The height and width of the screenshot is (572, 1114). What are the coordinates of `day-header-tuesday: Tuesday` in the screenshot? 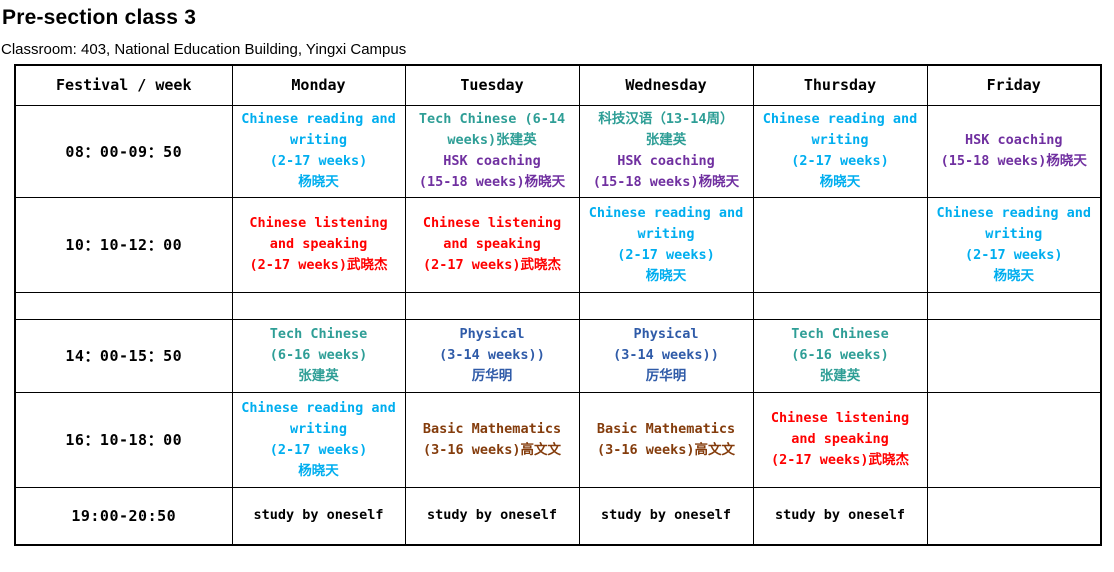 It's located at (492, 85).